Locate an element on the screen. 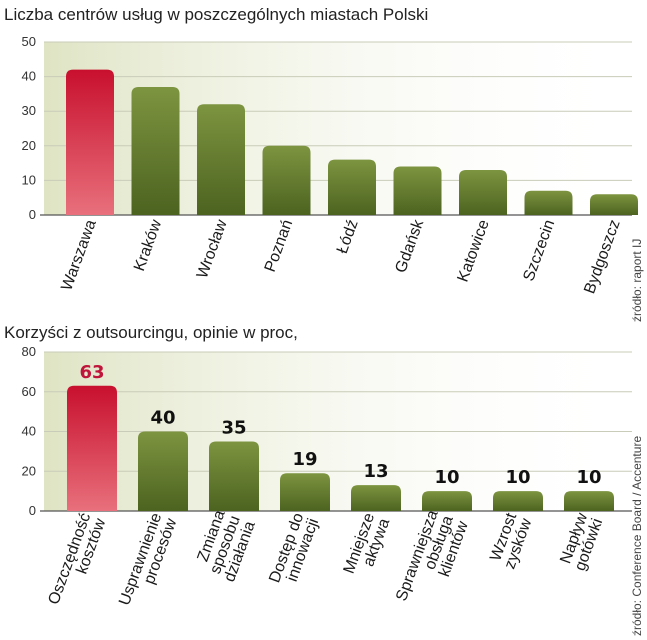 The image size is (647, 640). category-label-2: Kraków is located at coordinates (148, 245).